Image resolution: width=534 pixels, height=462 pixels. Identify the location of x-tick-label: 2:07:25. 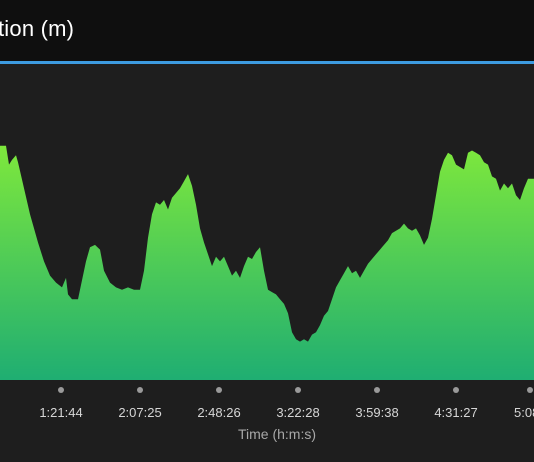
(140, 412).